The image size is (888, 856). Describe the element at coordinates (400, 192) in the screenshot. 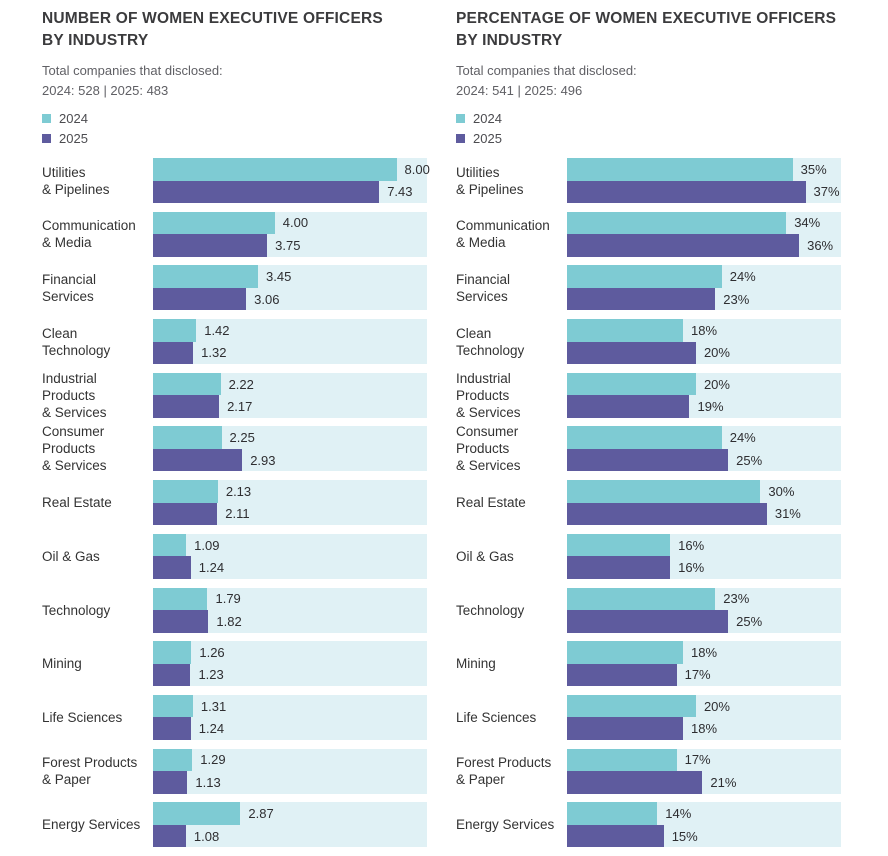

I see `bar-value-2025: 7.43` at that location.